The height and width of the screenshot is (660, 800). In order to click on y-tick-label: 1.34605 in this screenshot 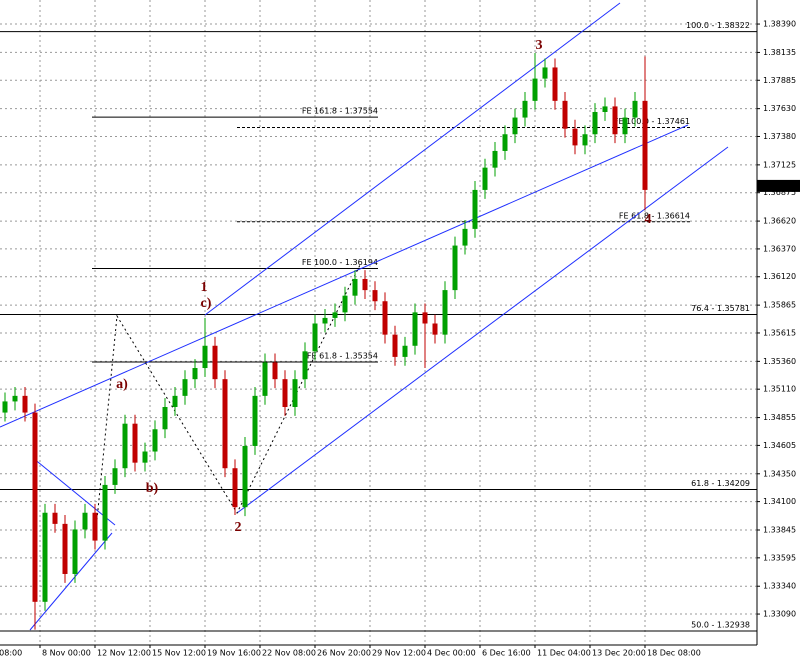, I will do `click(779, 445)`.